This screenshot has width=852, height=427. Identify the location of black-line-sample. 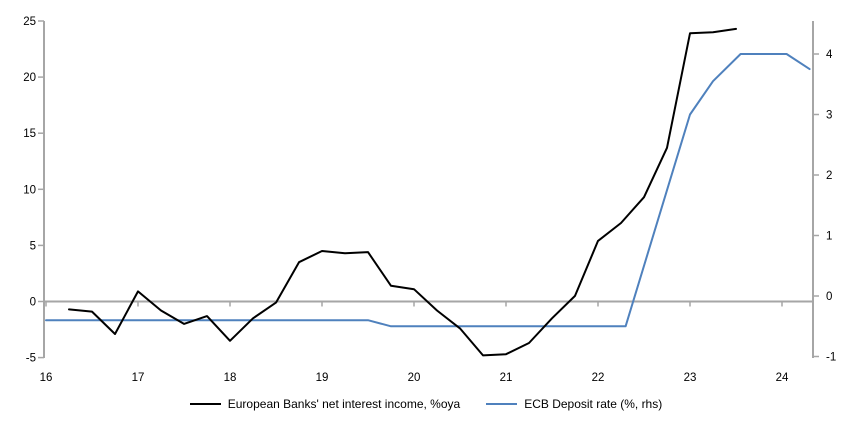
(205, 404).